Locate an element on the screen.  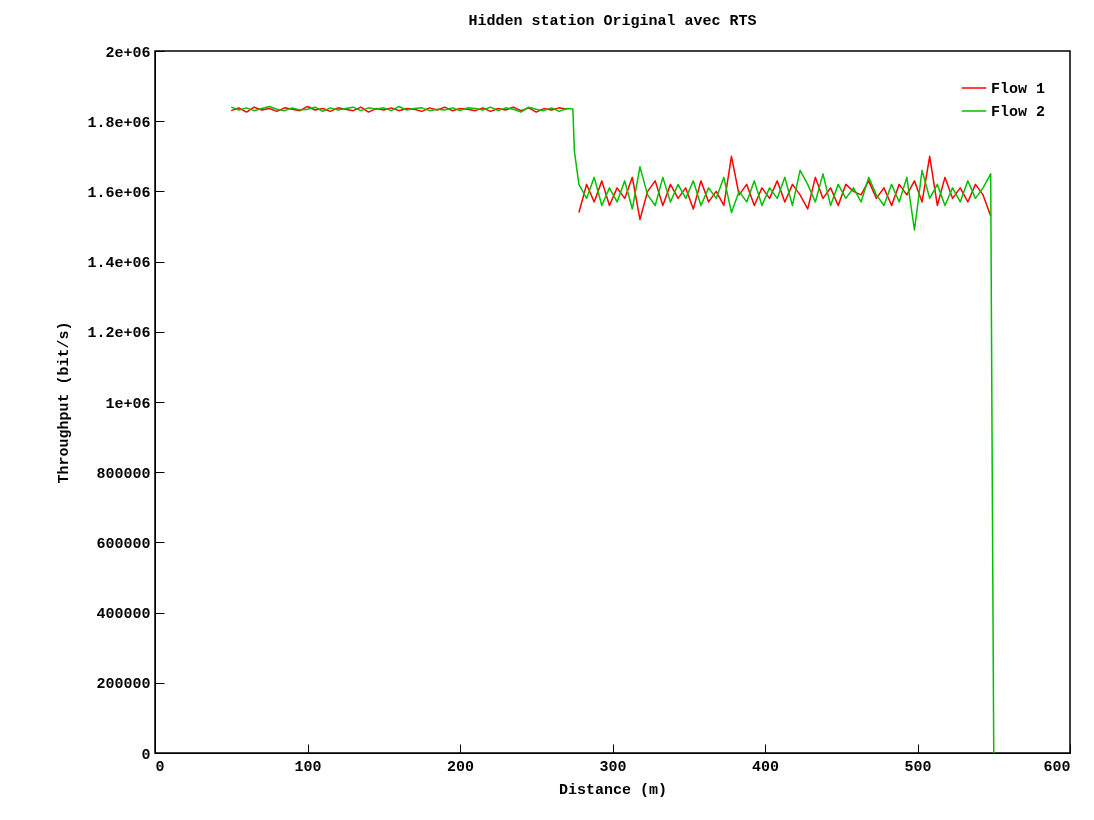
x-tick-label: 600 is located at coordinates (1057, 767).